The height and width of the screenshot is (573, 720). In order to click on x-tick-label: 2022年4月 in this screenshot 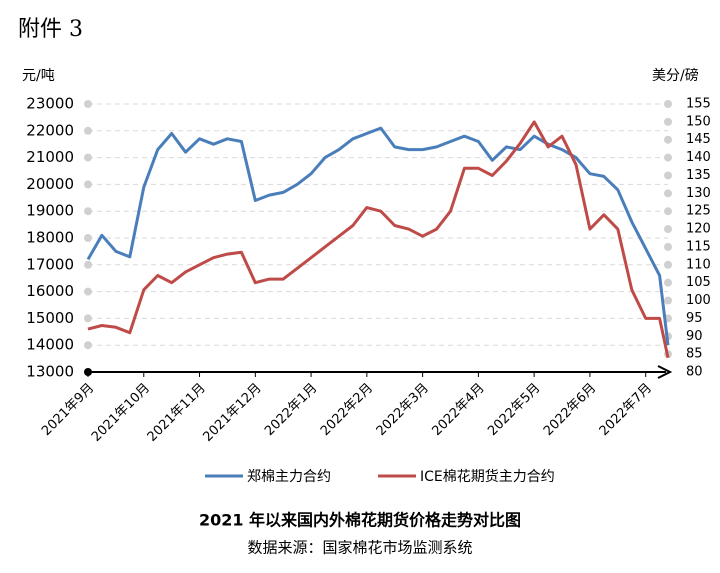, I will do `click(458, 410)`.